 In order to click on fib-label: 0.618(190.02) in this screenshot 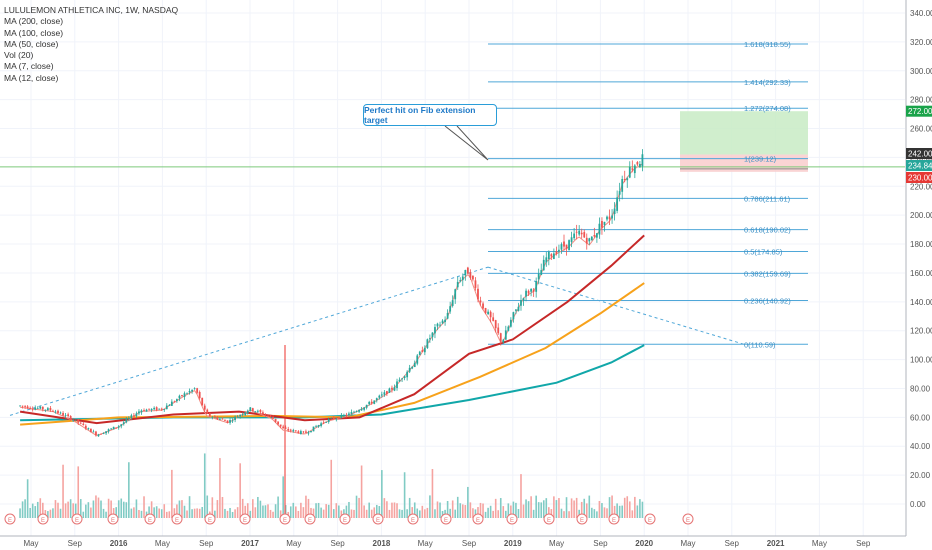, I will do `click(767, 230)`.